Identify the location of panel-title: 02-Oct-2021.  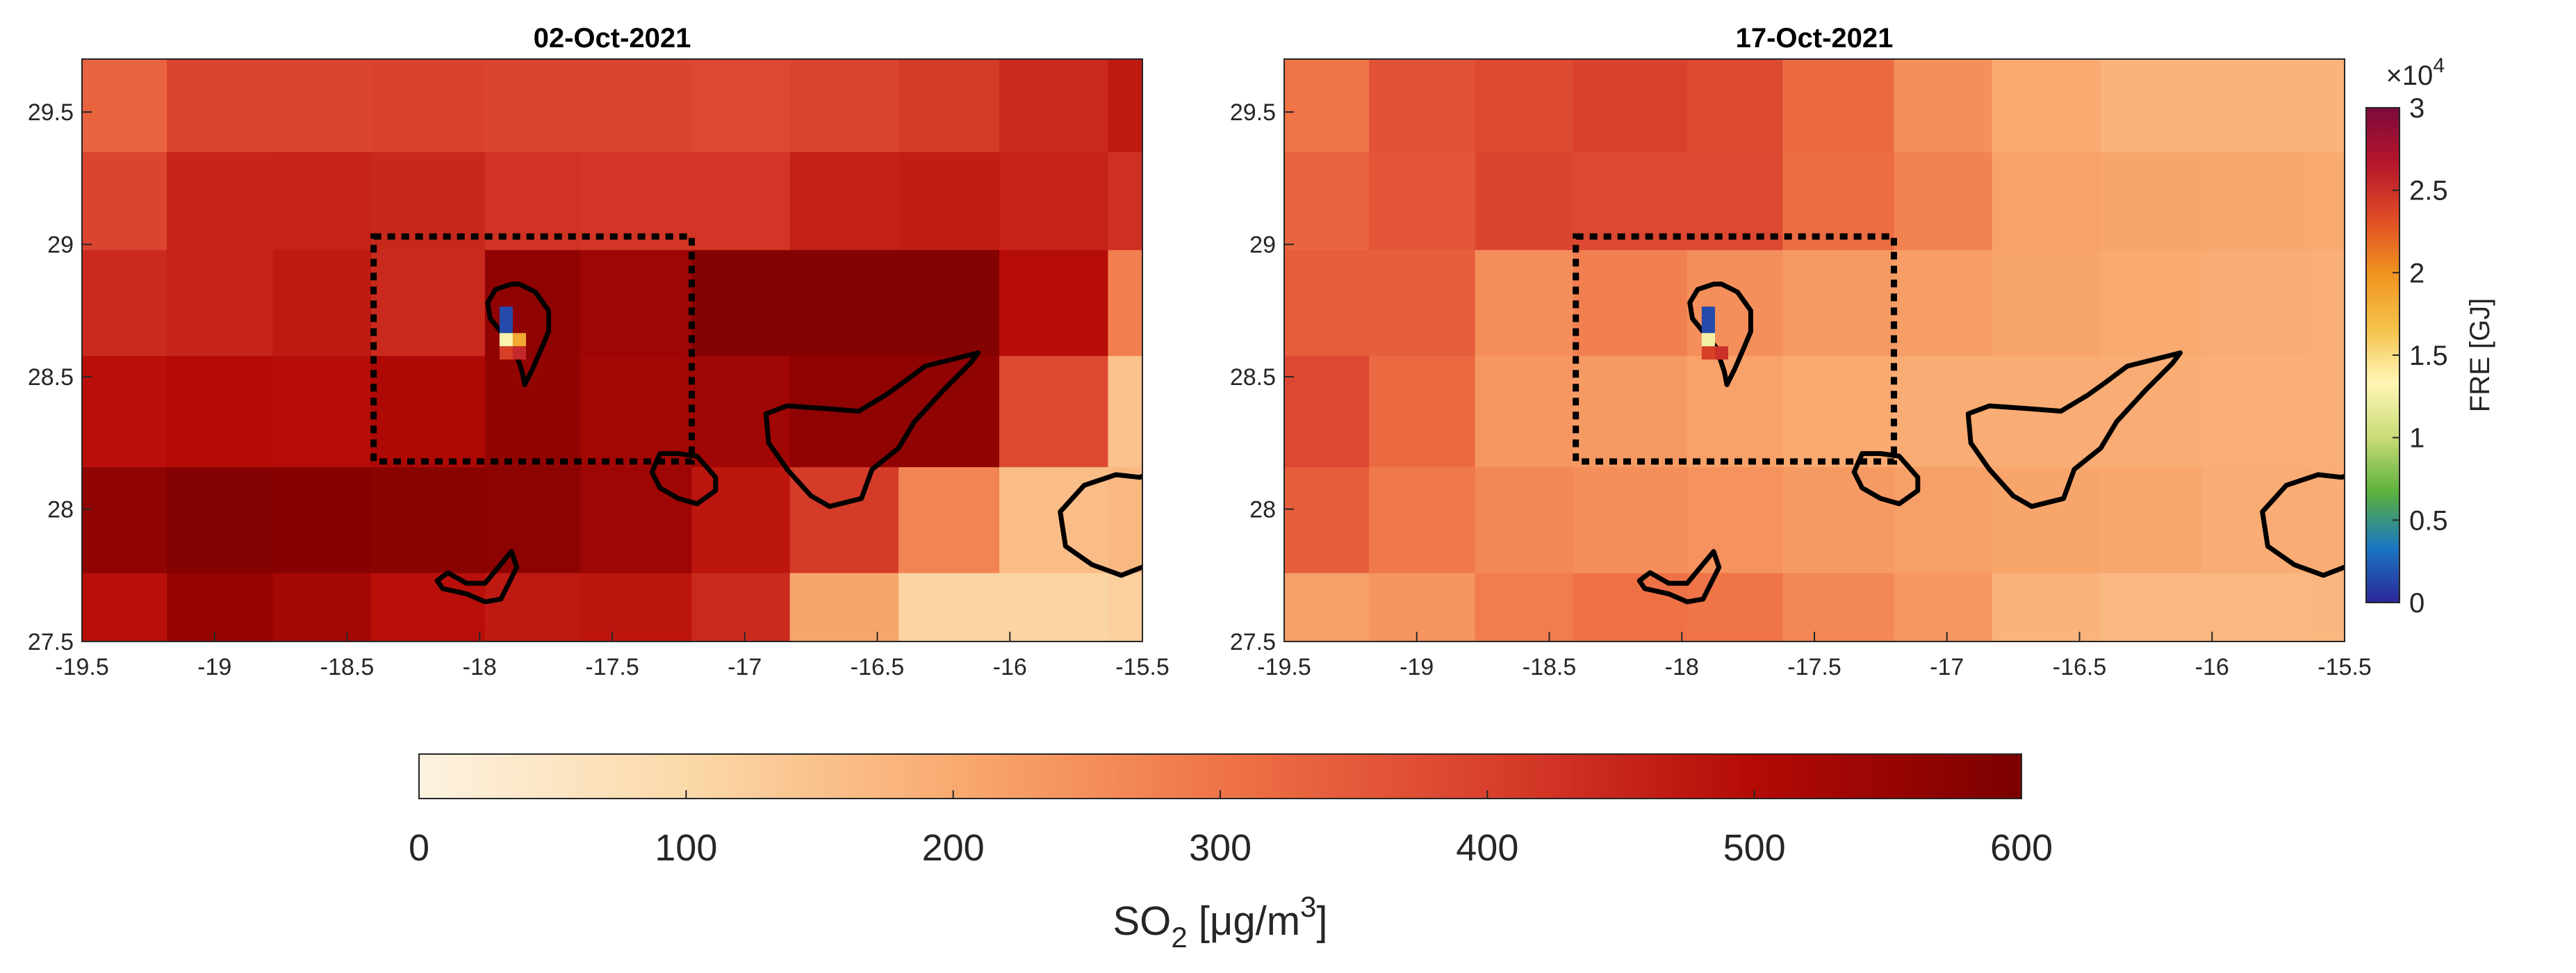
(612, 38).